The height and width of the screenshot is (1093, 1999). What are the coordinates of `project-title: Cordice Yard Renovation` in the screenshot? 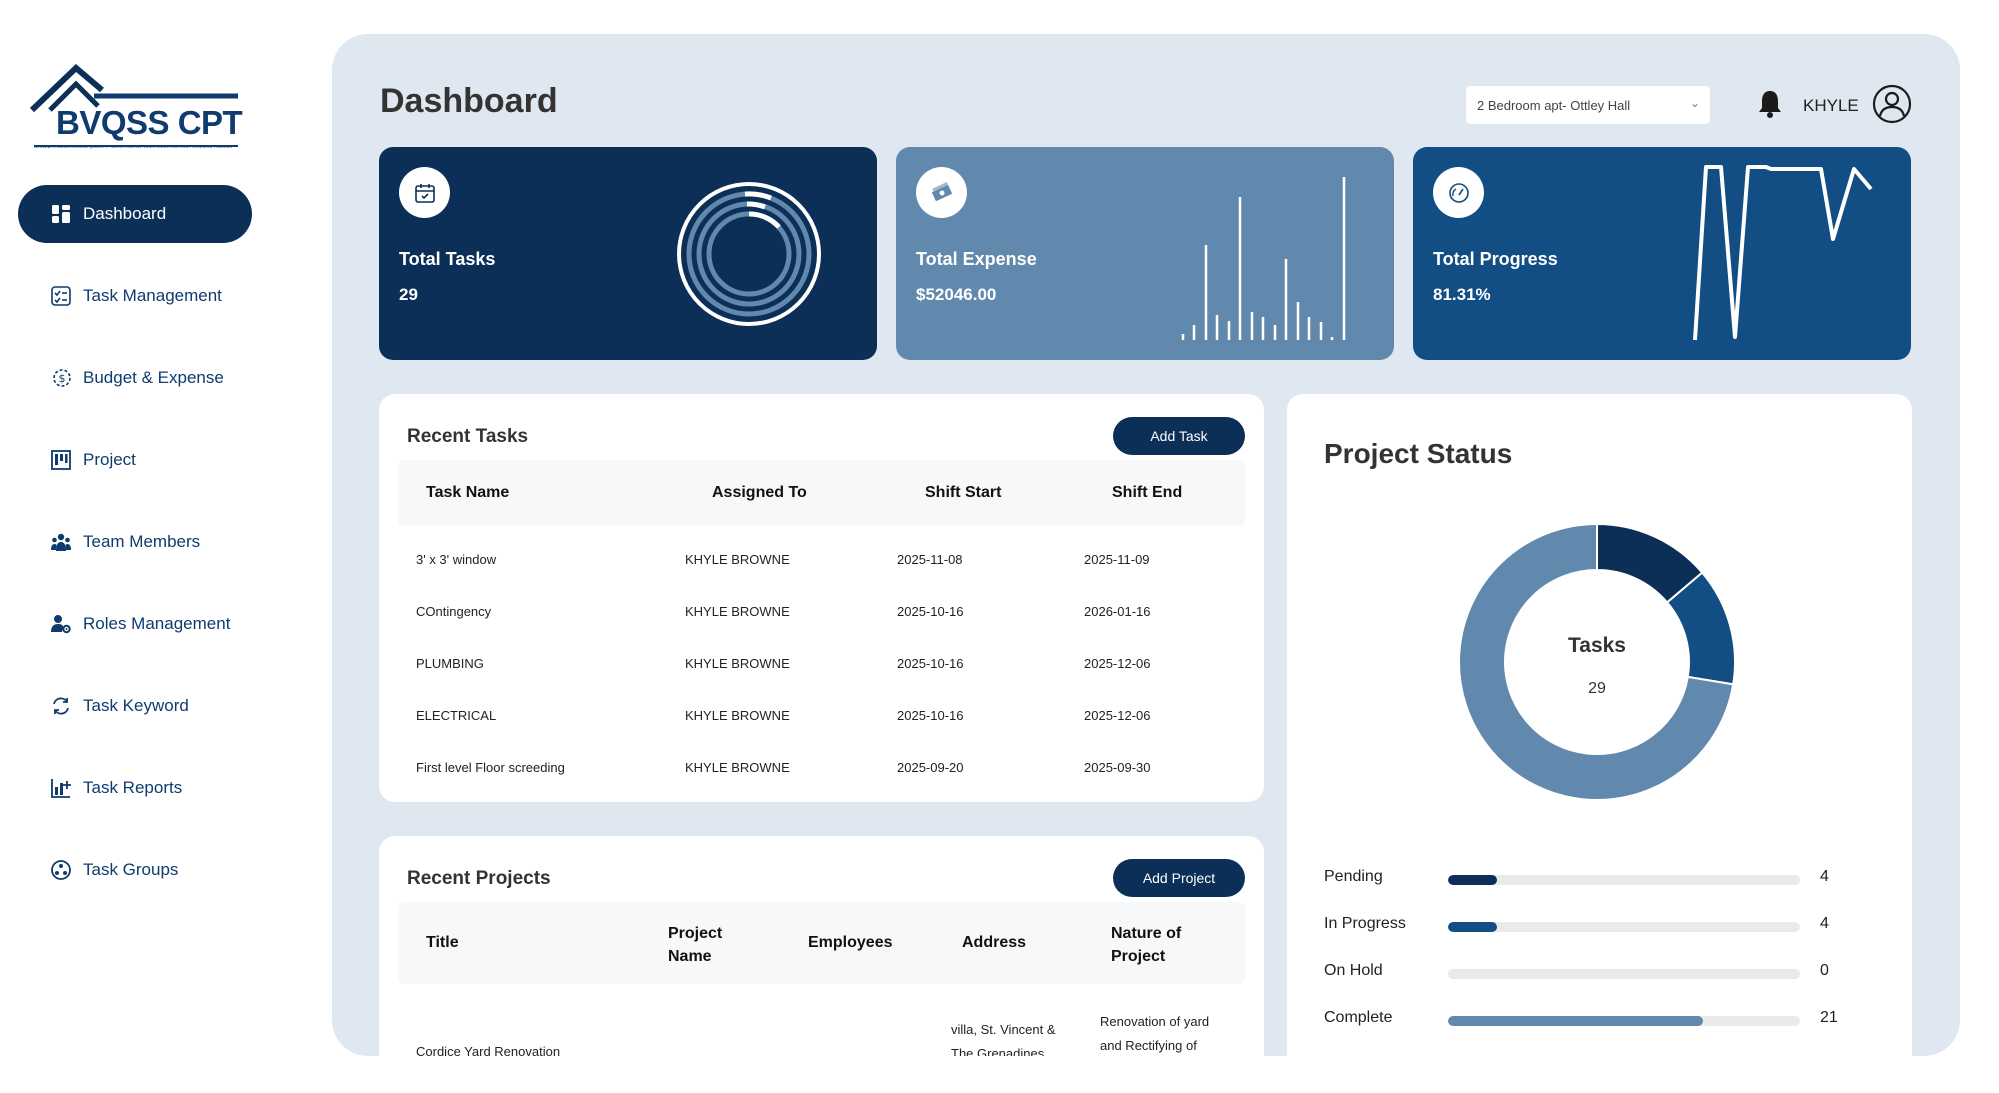 It's located at (488, 1050).